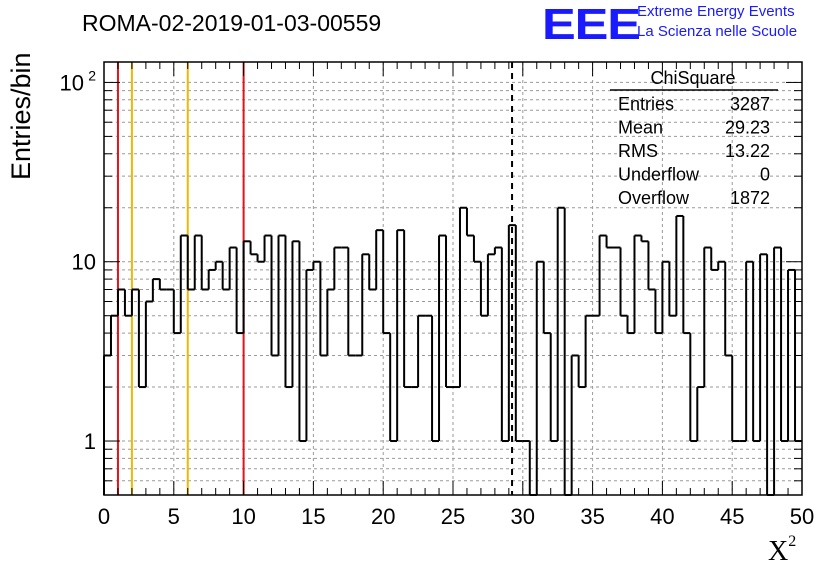 Image resolution: width=836 pixels, height=572 pixels. I want to click on x-tick-label: 20, so click(383, 516).